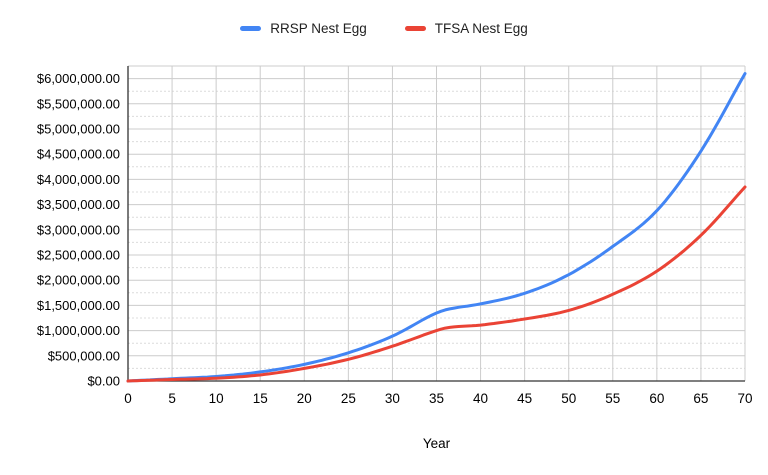 The width and height of the screenshot is (768, 475). I want to click on x-tick-label: 50, so click(568, 398).